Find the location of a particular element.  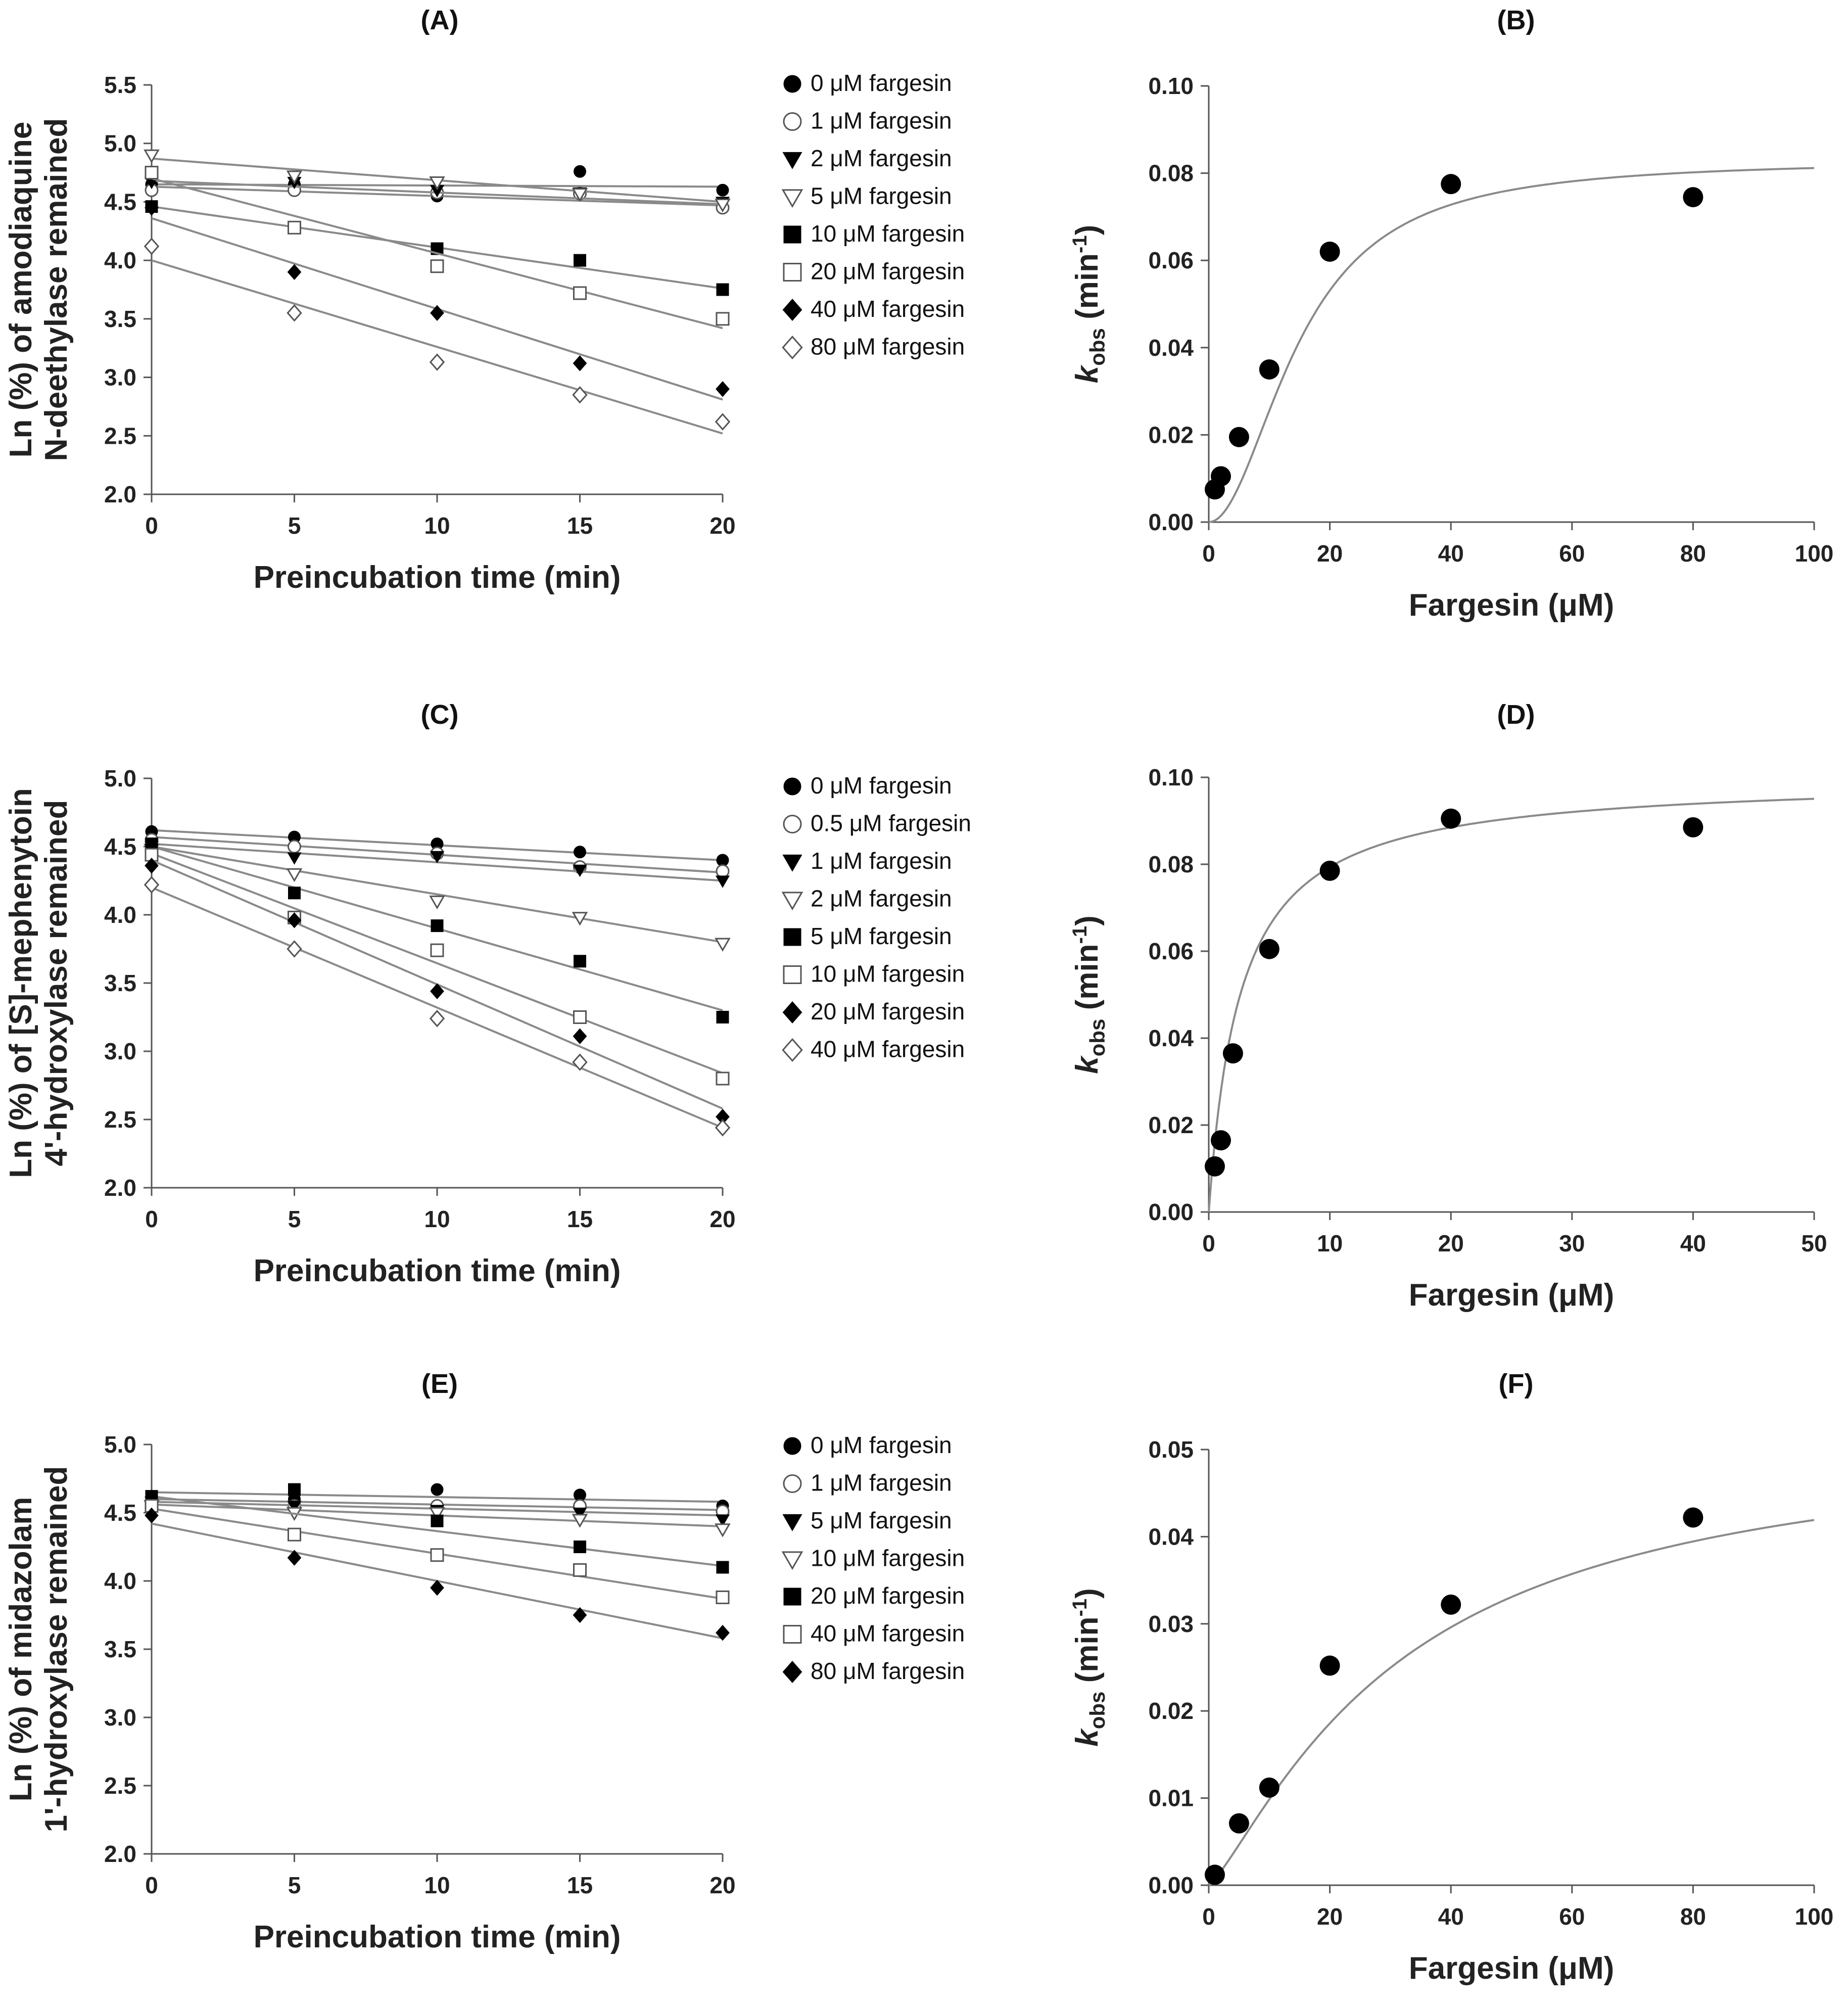

y-title-end: ) is located at coordinates (1087, 230).